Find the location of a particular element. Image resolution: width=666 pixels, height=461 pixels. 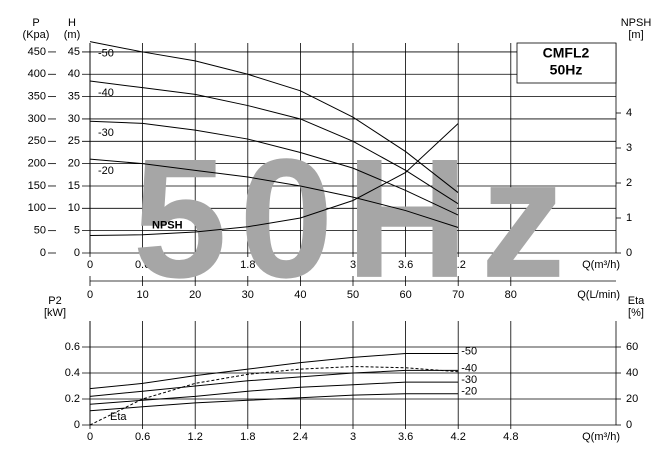

y3-tick-label: 200 is located at coordinates (37, 164).